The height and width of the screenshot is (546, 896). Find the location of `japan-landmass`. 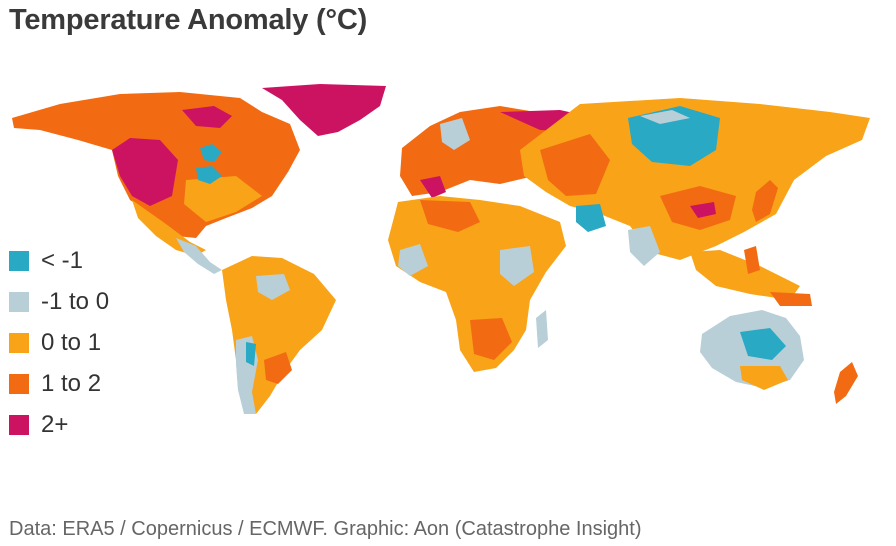

japan-landmass is located at coordinates (765, 201).